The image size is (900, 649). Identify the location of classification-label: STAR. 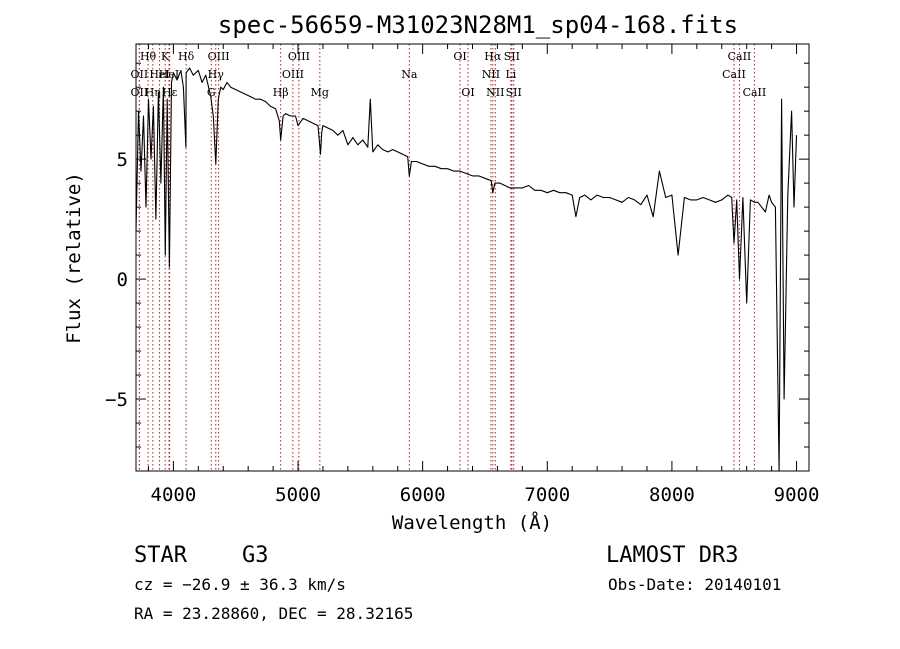
(161, 555).